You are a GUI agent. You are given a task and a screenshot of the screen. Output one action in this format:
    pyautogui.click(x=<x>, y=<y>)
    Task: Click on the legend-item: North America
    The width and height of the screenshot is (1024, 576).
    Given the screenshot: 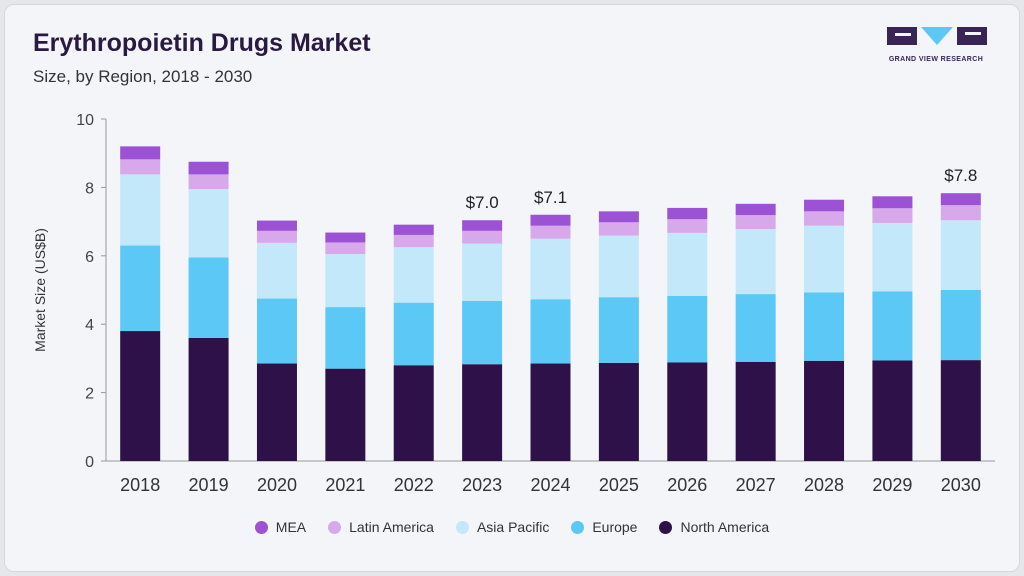 What is the action you would take?
    pyautogui.click(x=714, y=527)
    